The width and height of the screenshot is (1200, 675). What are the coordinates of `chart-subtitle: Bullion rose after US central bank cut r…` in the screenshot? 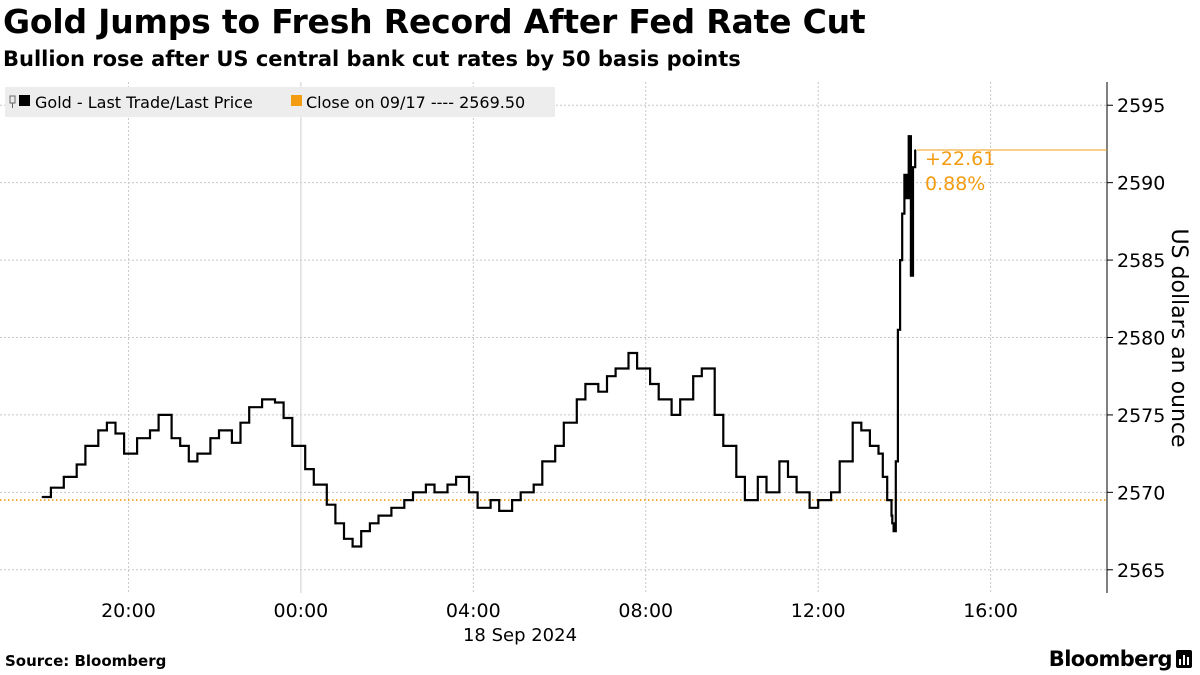 It's located at (372, 59).